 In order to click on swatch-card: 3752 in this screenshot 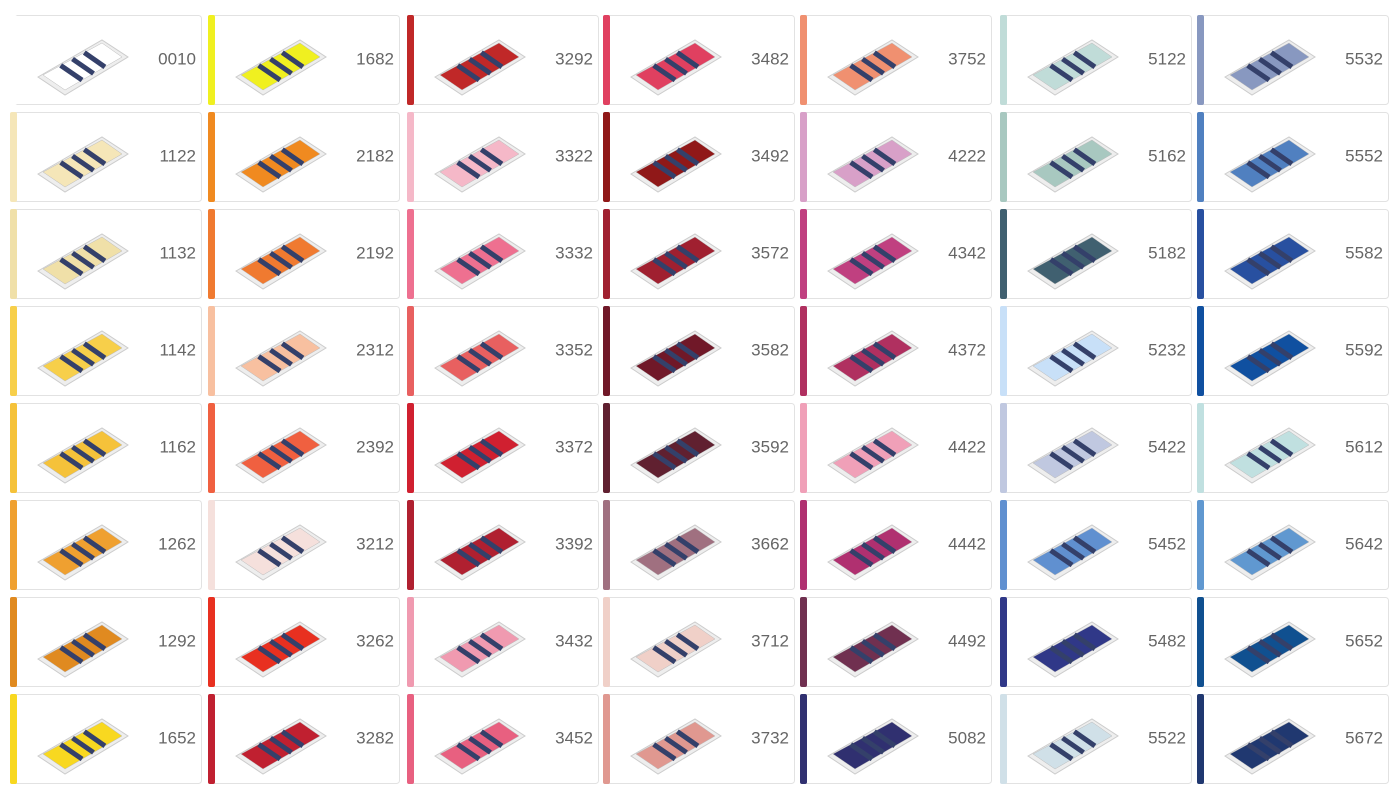, I will do `click(896, 60)`.